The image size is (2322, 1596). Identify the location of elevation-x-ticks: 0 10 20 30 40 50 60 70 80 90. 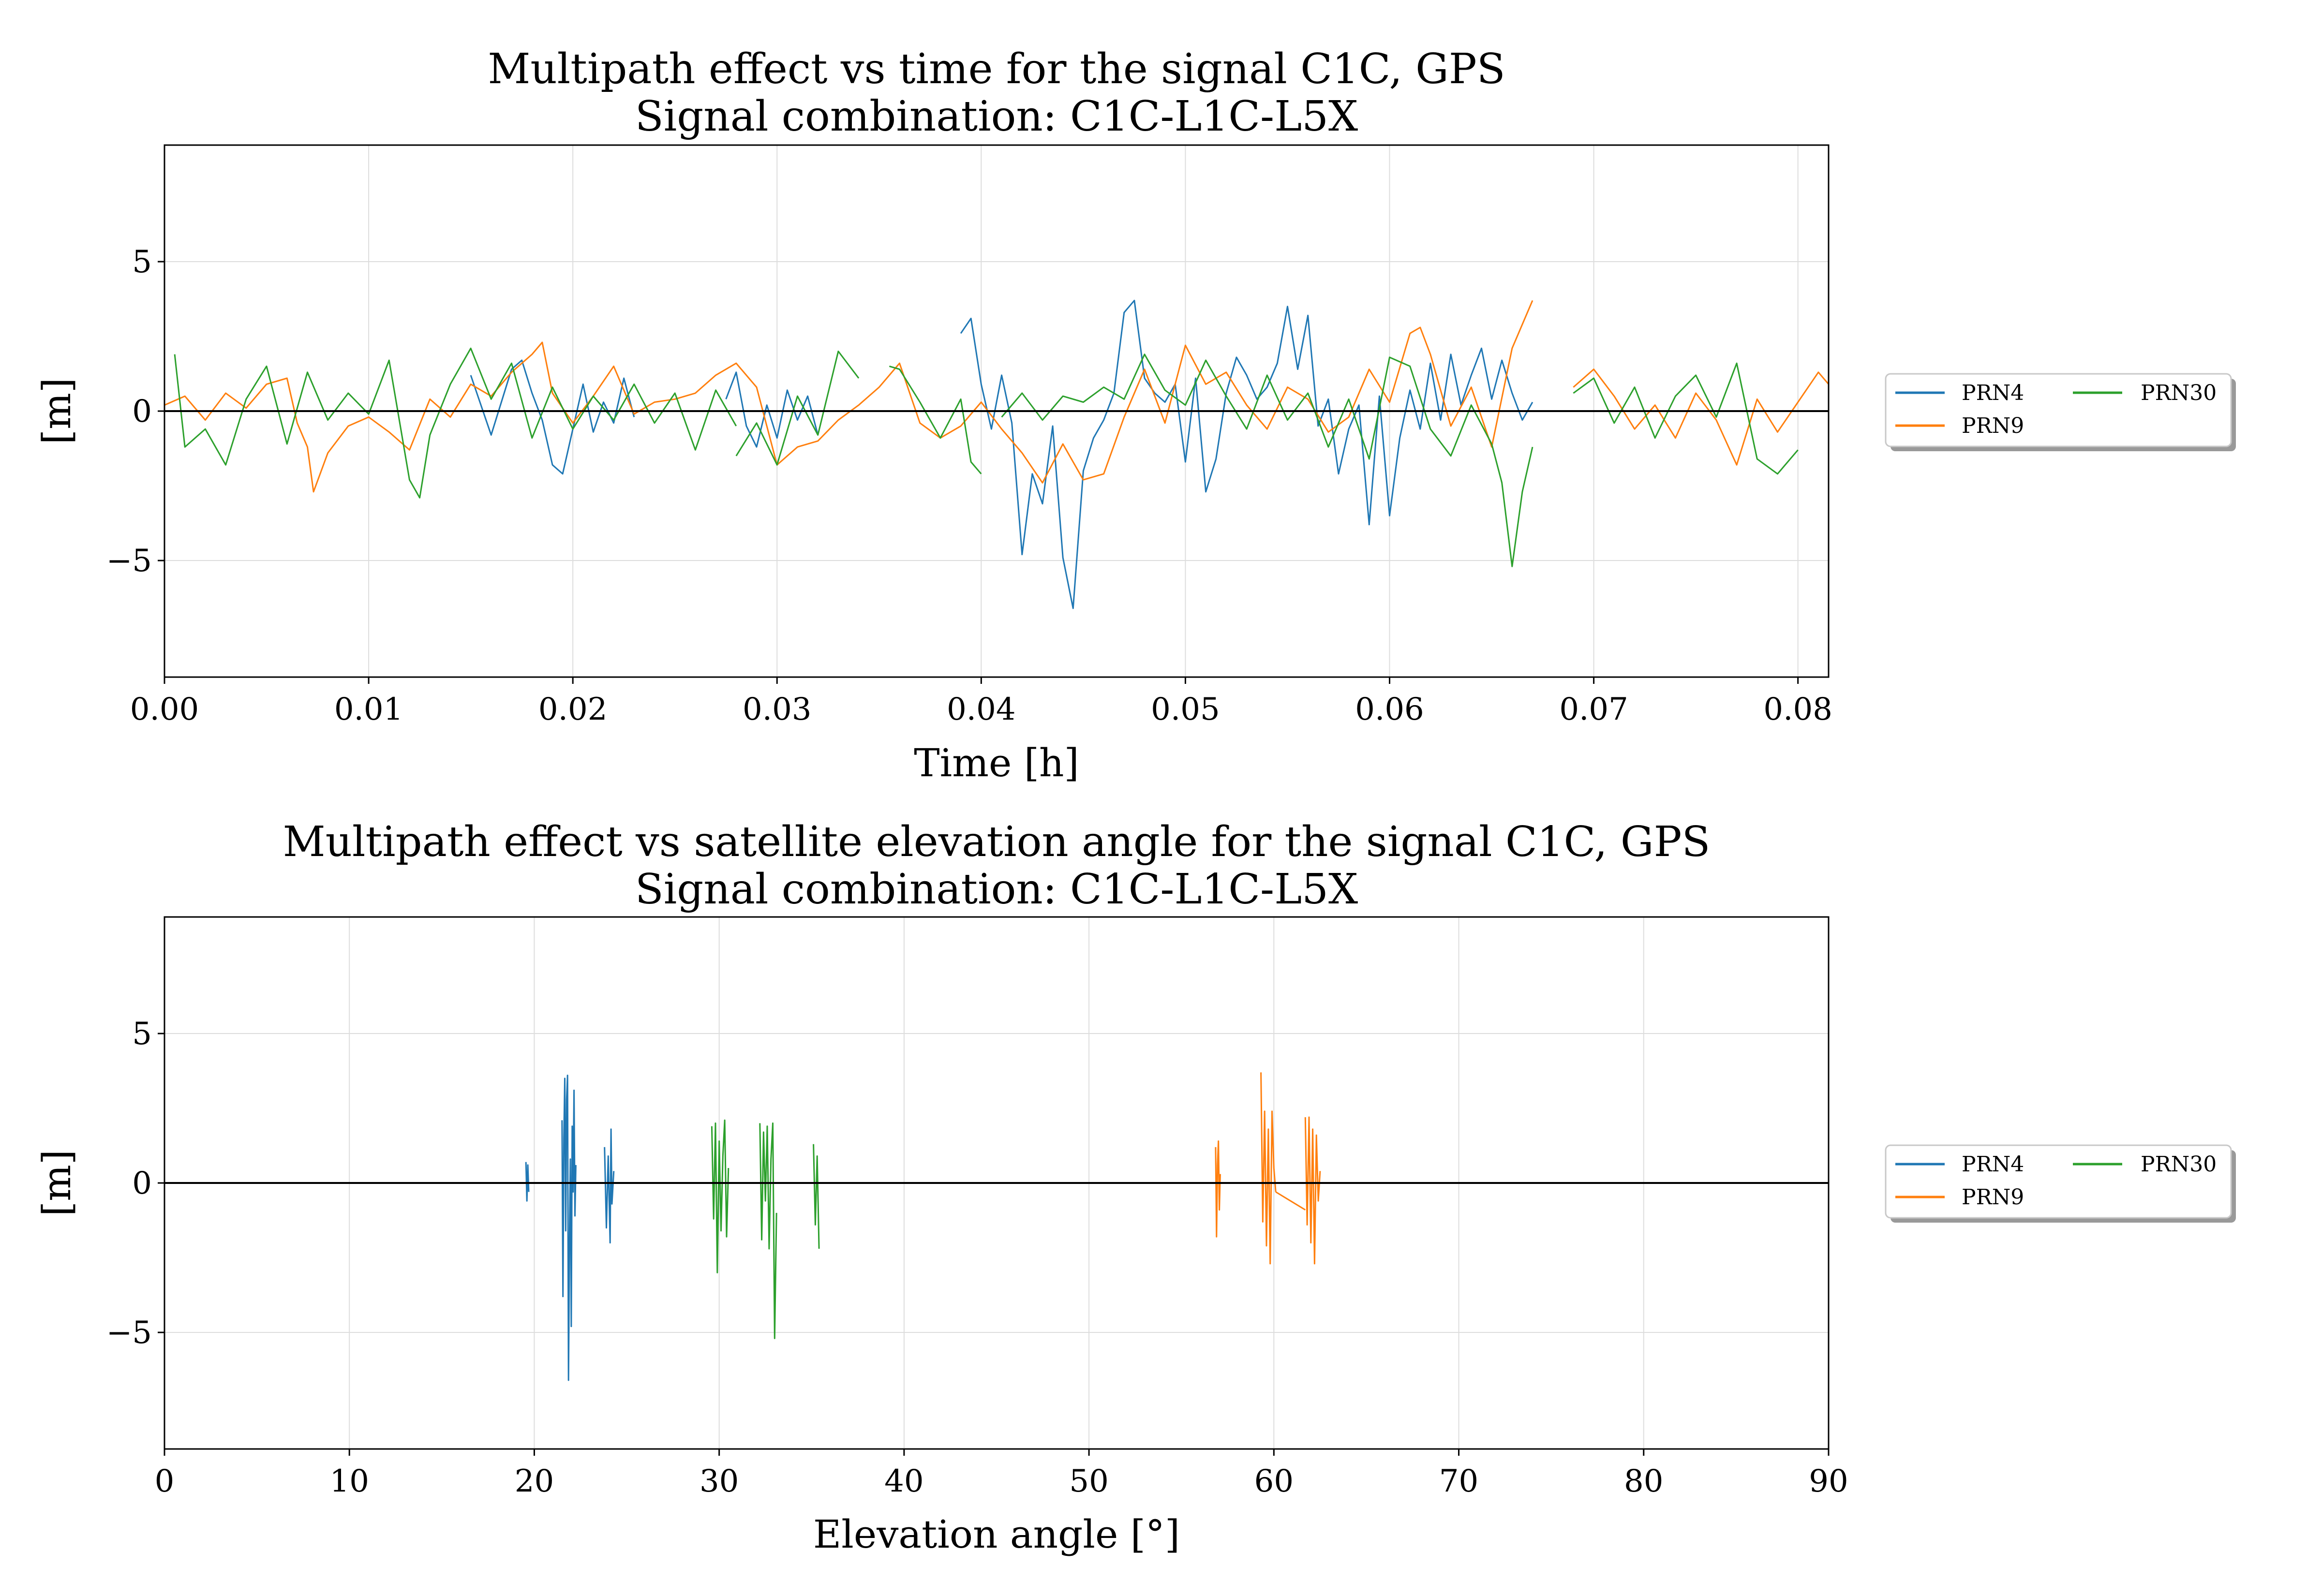
(1001, 1474).